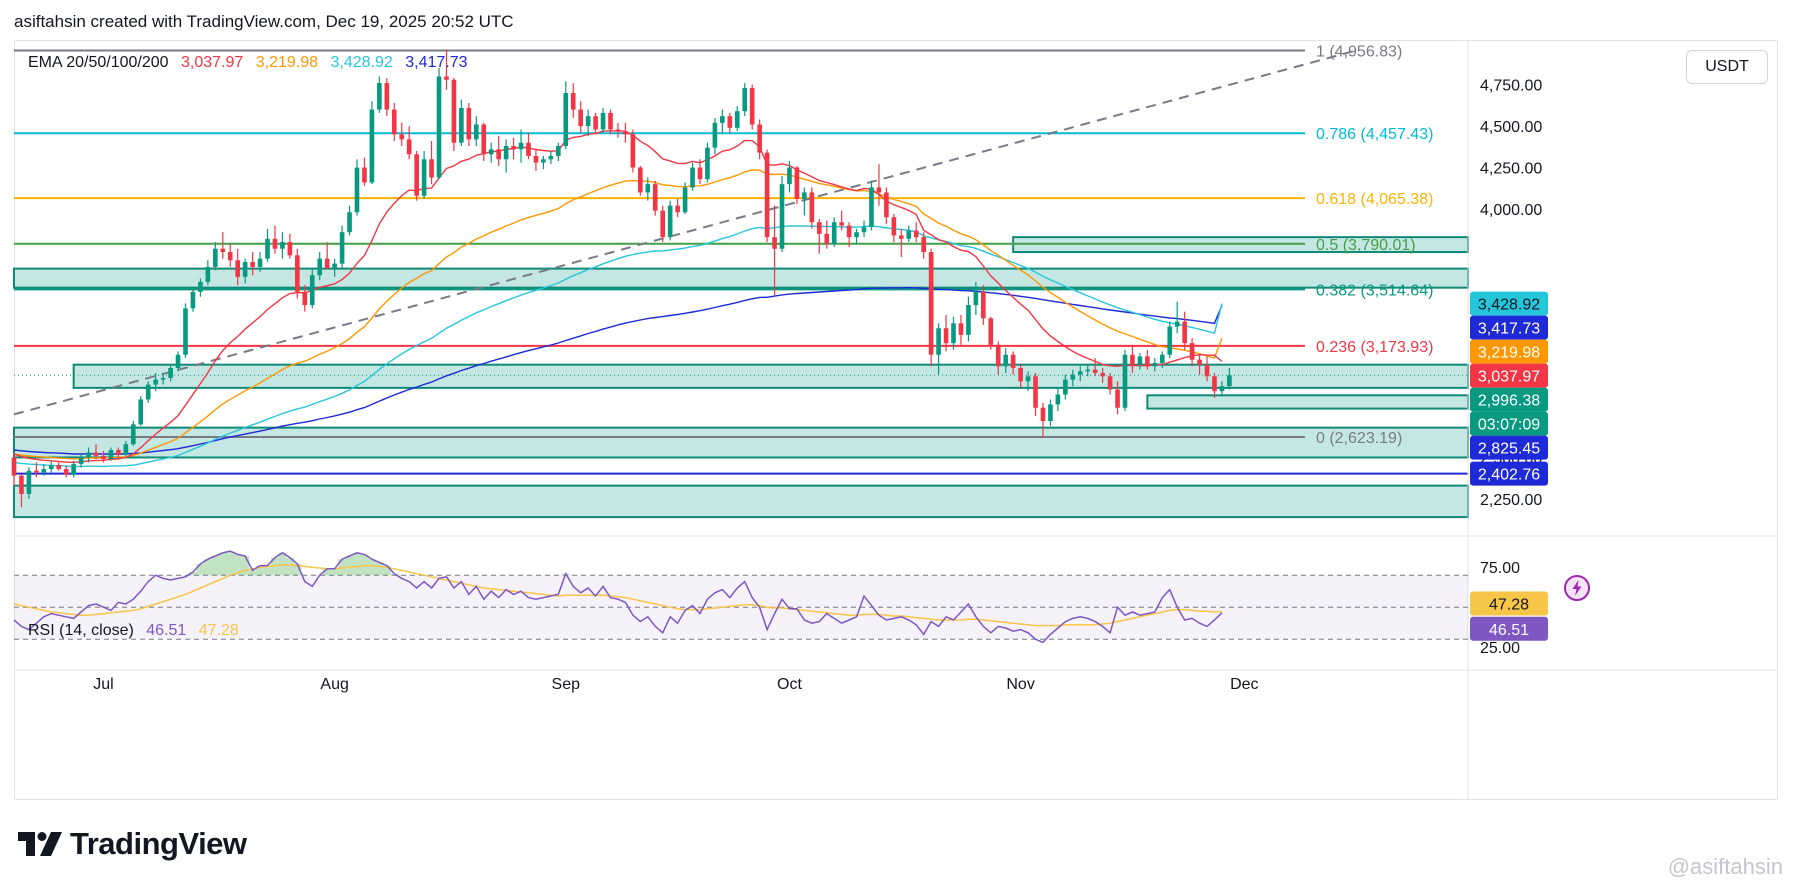 This screenshot has height=891, width=1793. What do you see at coordinates (1509, 305) in the screenshot?
I see `price-label-0-text: 3,428.92` at bounding box center [1509, 305].